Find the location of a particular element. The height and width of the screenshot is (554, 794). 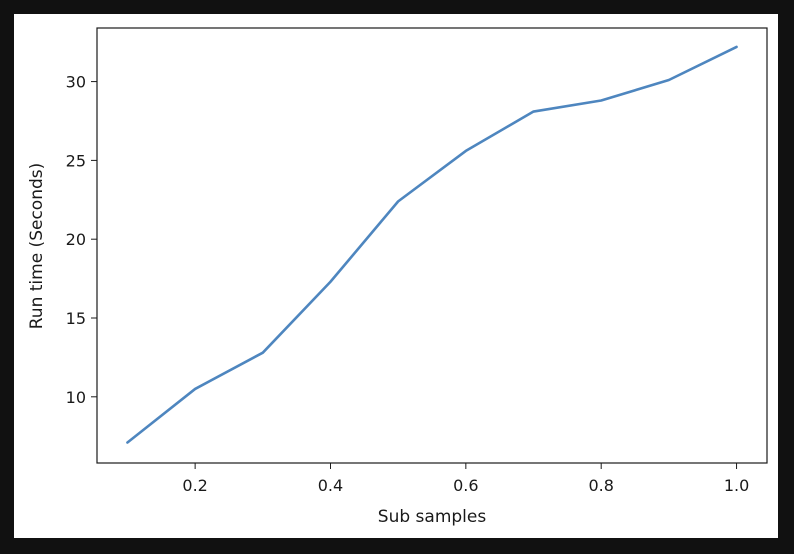

x-tick-label: 0.6 is located at coordinates (465, 485).